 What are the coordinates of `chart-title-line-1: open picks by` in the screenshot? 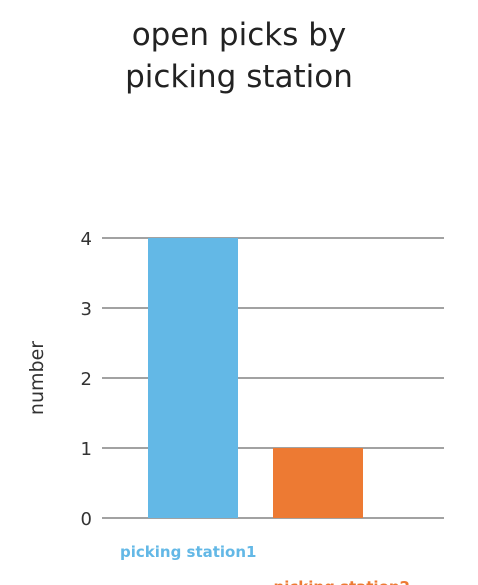 It's located at (239, 35).